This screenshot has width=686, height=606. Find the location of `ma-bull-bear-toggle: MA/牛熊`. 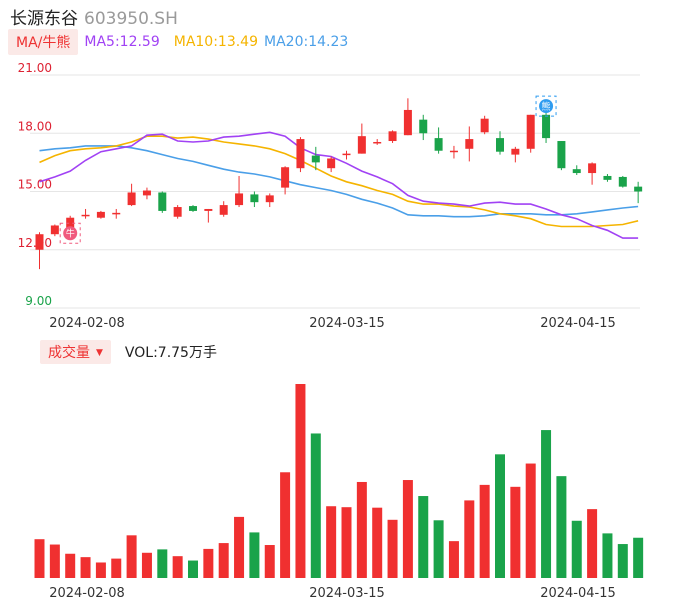

ma-bull-bear-toggle: MA/牛熊 is located at coordinates (43, 42).